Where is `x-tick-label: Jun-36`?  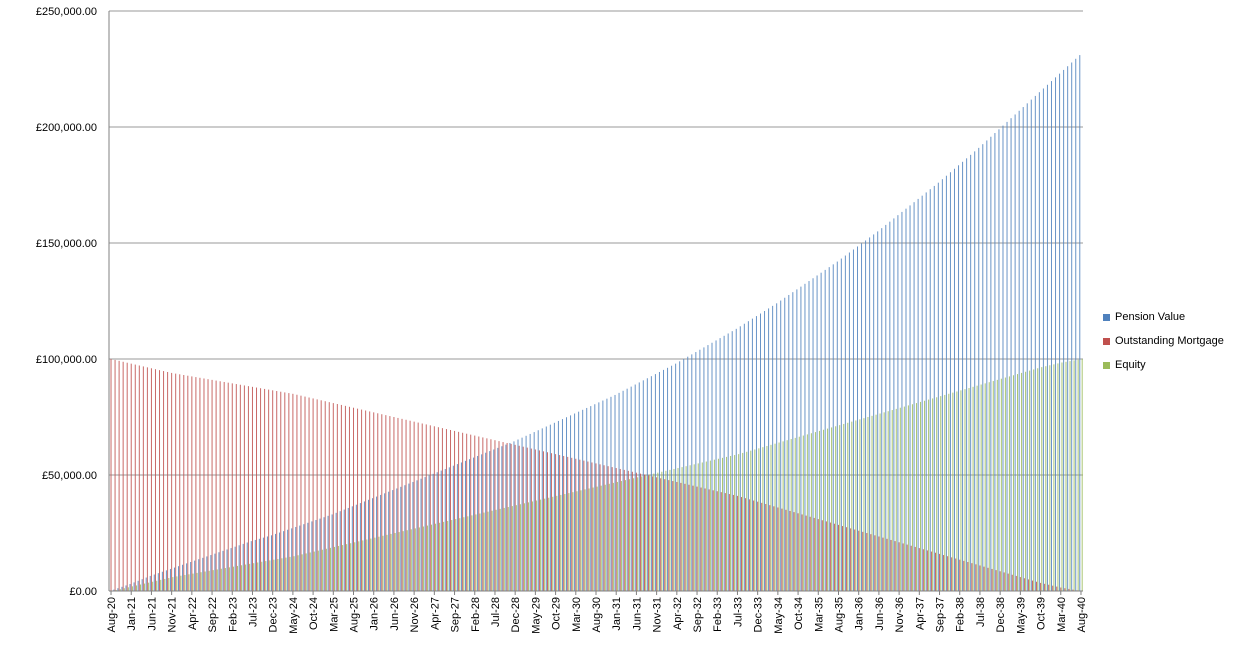
x-tick-label: Jun-36 is located at coordinates (880, 614).